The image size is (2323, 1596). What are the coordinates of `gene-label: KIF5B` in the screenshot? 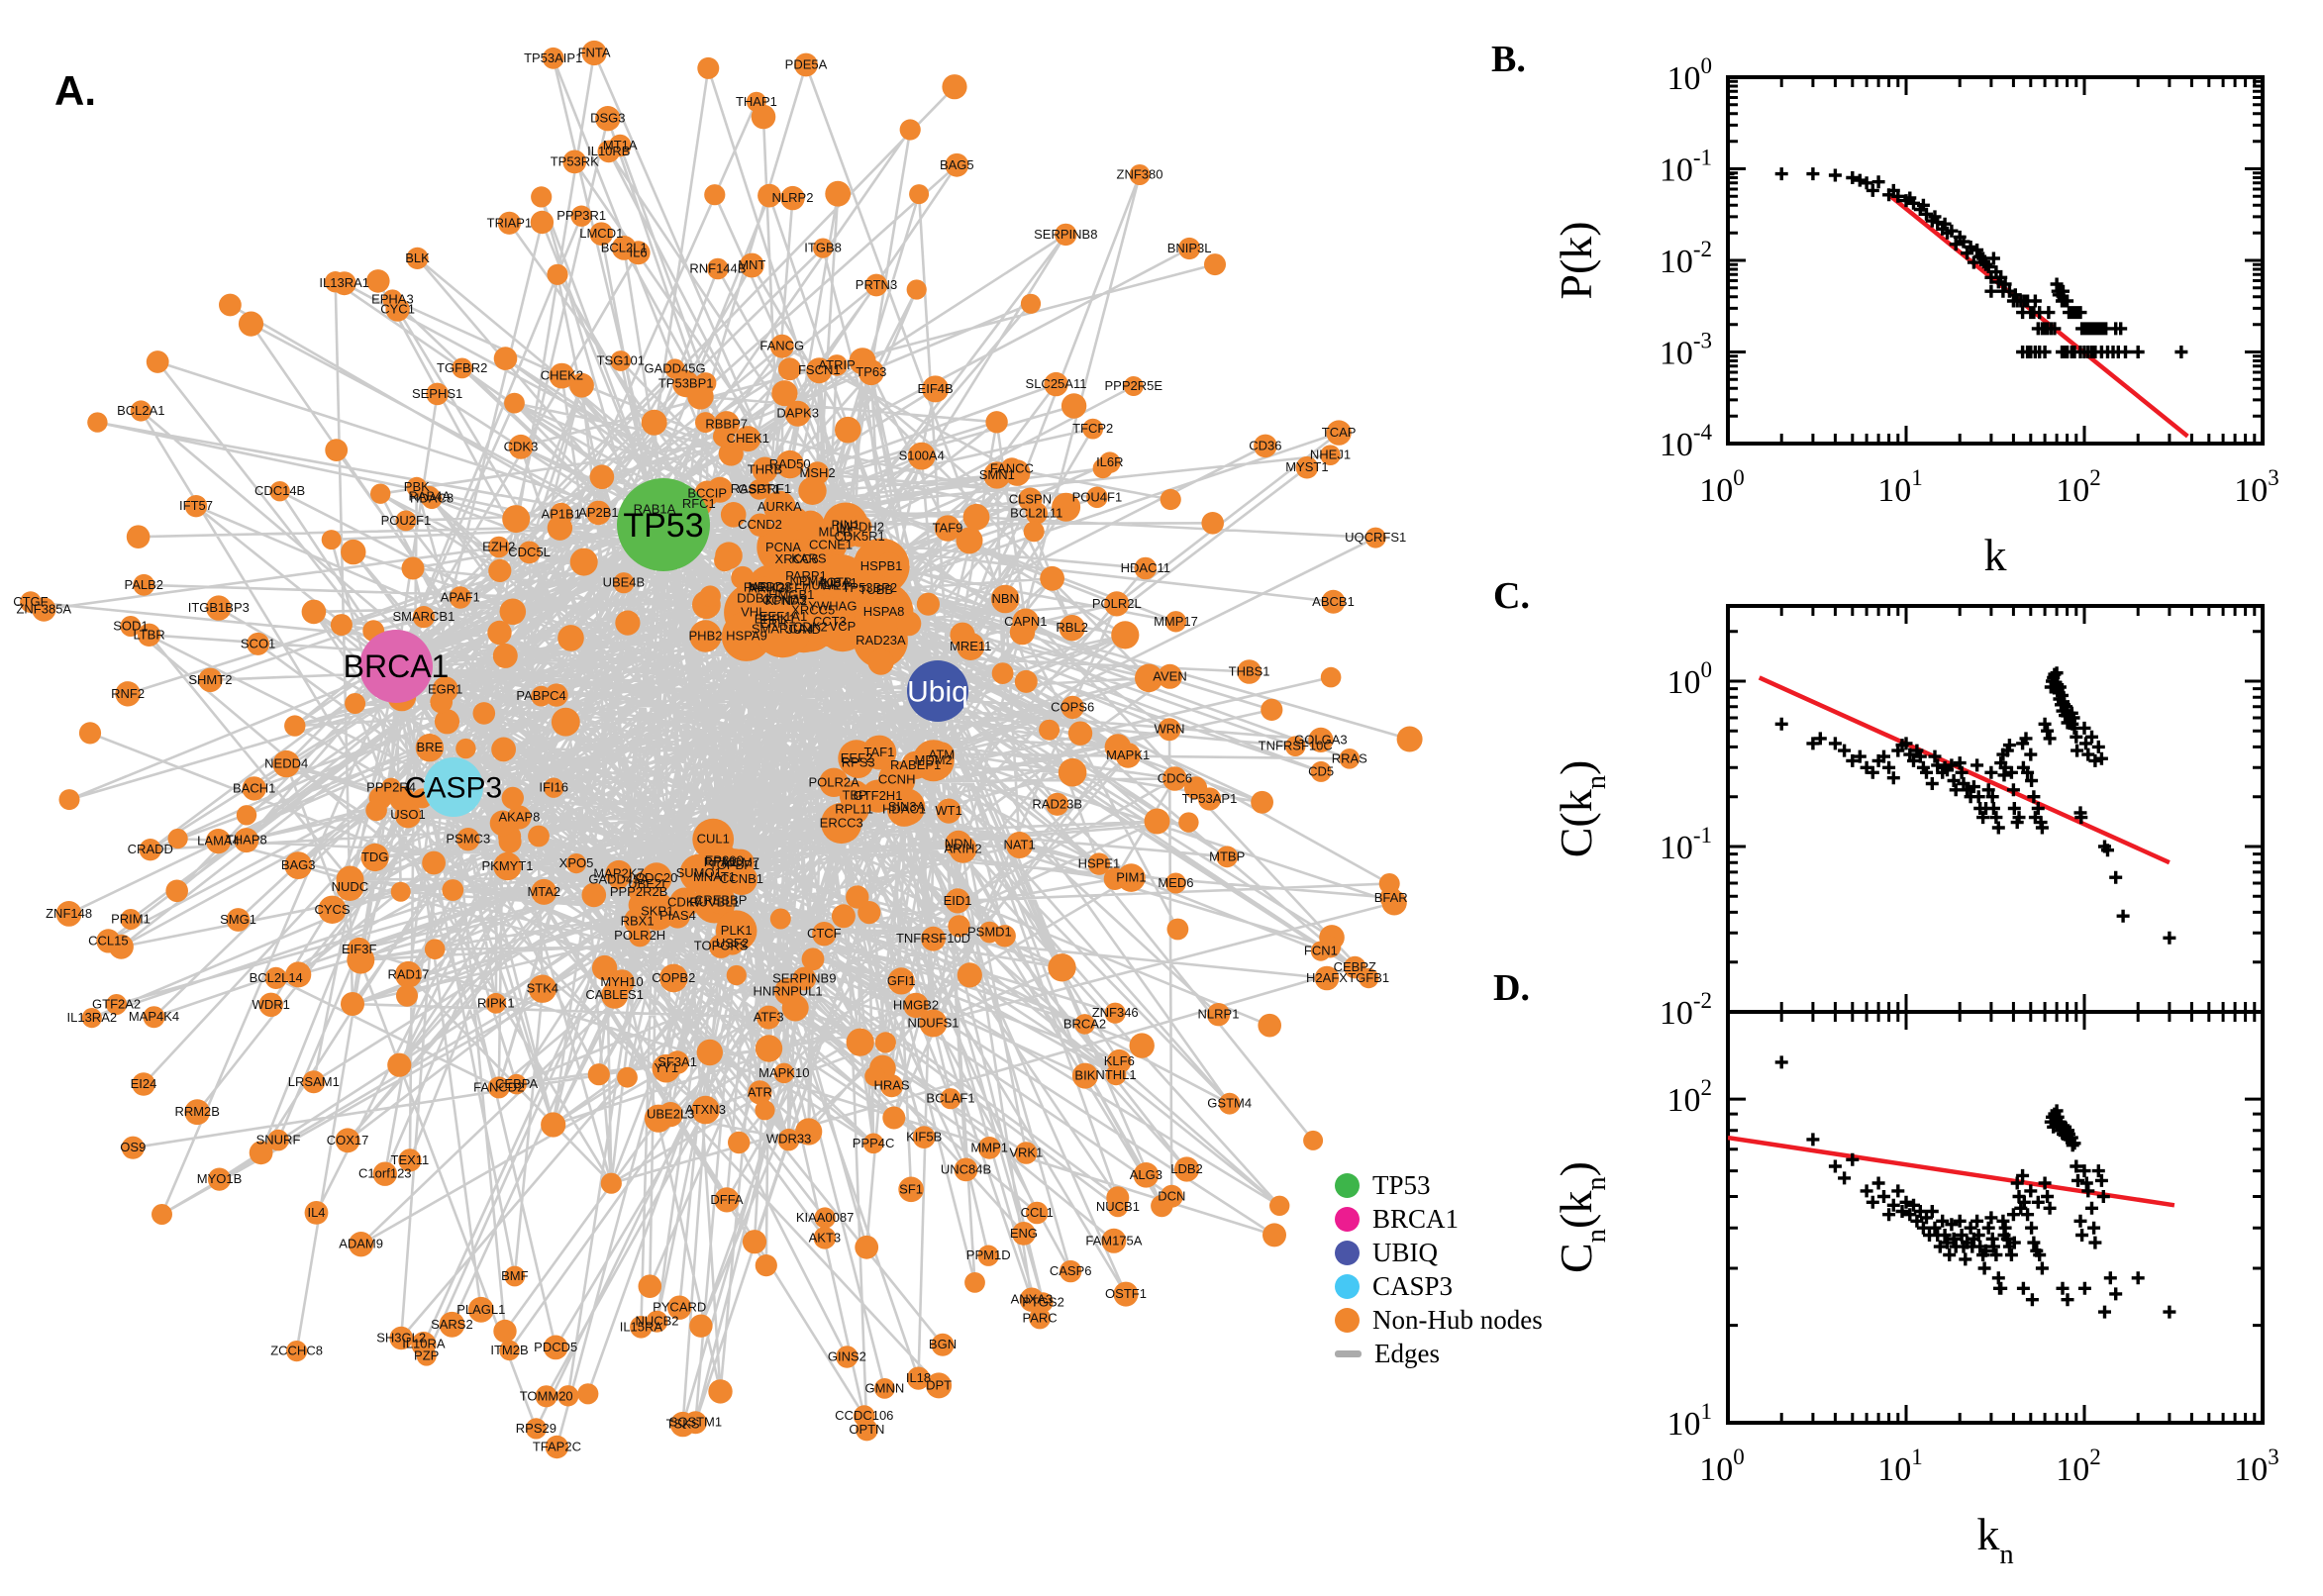 It's located at (924, 1137).